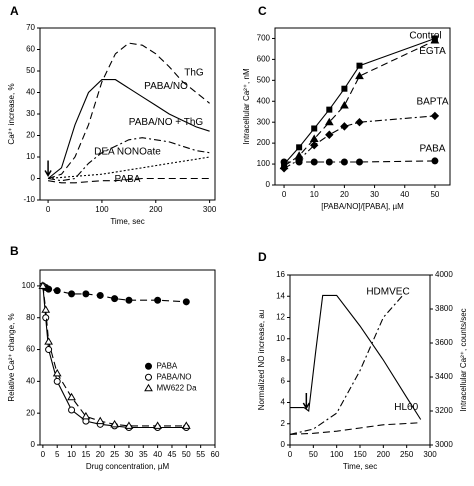  I want to click on y-tick-label: 70, so click(30, 27).